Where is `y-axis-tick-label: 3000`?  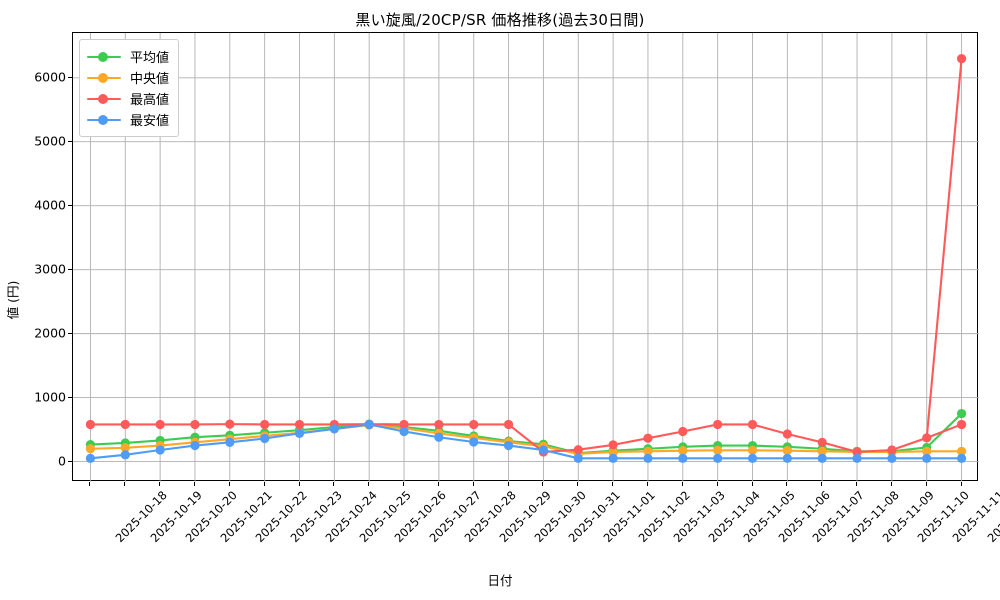
y-axis-tick-label: 3000 is located at coordinates (50, 269).